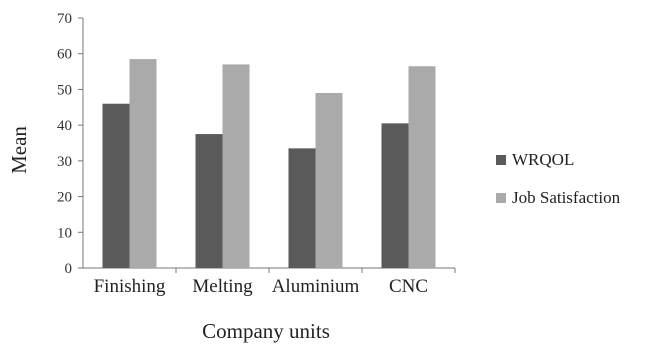 The height and width of the screenshot is (349, 653). What do you see at coordinates (64, 126) in the screenshot?
I see `y-tick-label: 40` at bounding box center [64, 126].